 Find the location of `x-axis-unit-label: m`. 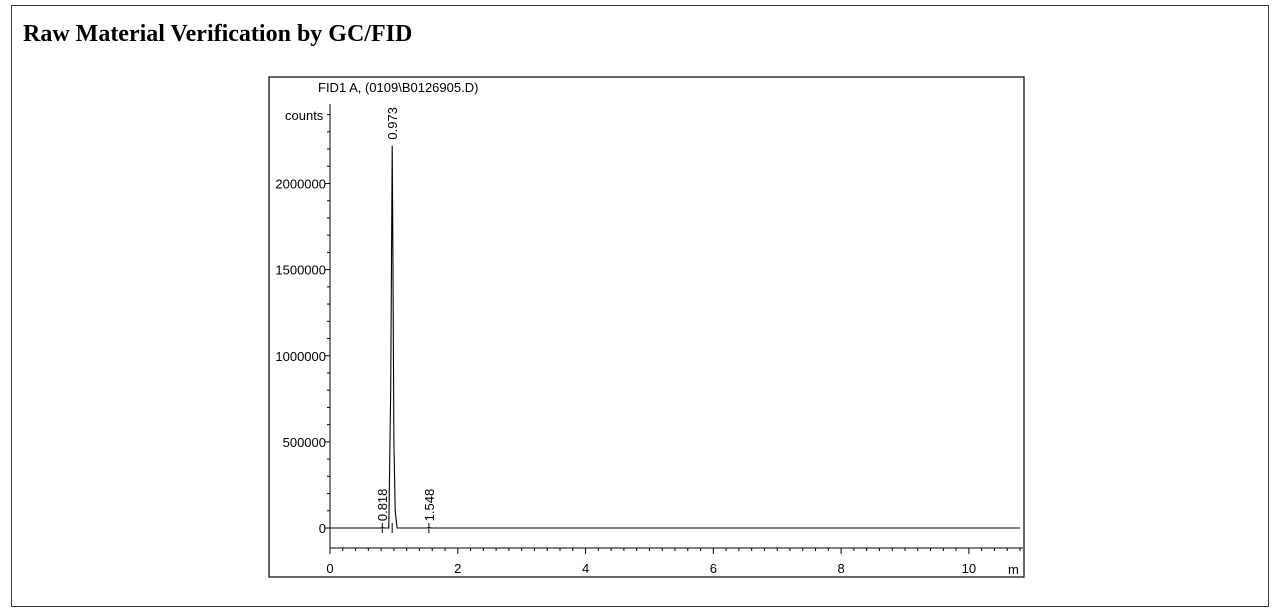

x-axis-unit-label: m is located at coordinates (1013, 569).